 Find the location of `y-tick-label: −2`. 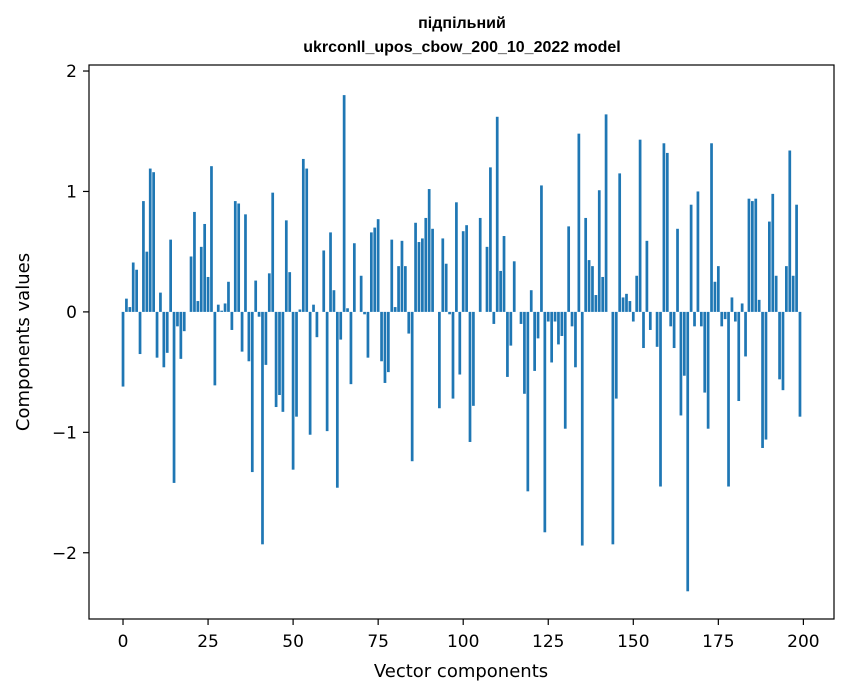

y-tick-label: −2 is located at coordinates (64, 554).